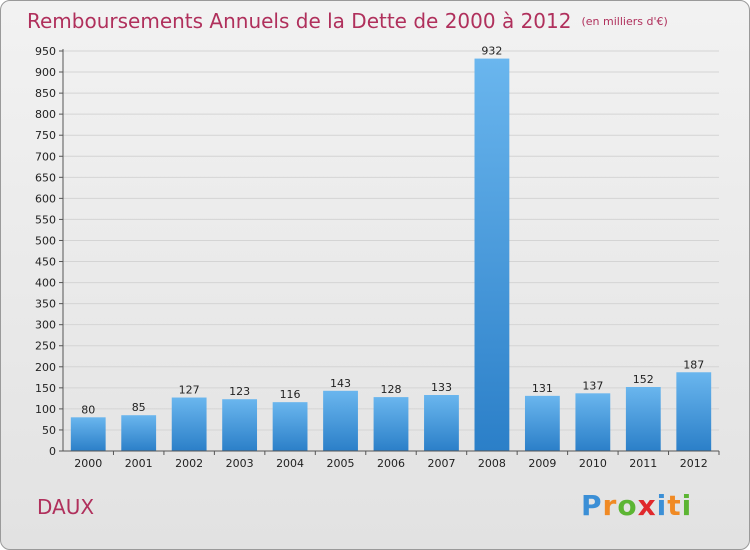 The width and height of the screenshot is (750, 550). What do you see at coordinates (45, 262) in the screenshot?
I see `y-tick-label: 450` at bounding box center [45, 262].